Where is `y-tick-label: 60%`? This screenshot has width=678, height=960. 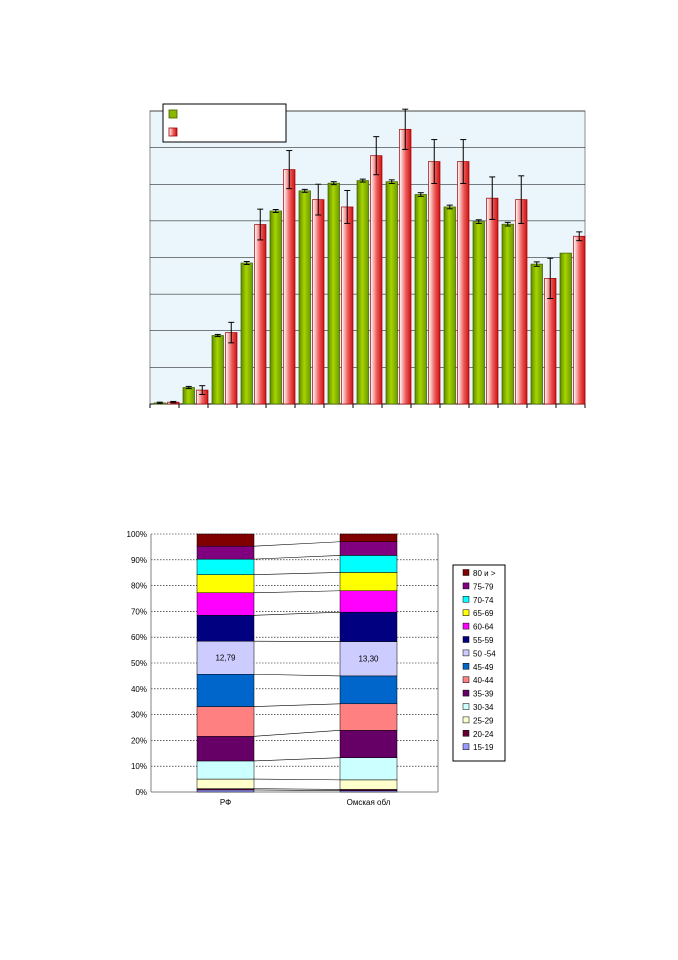
y-tick-label: 60% is located at coordinates (139, 637).